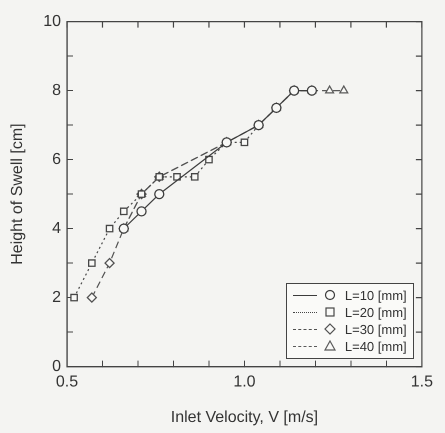 This screenshot has width=445, height=433. I want to click on y-tick-label: 8, so click(57, 91).